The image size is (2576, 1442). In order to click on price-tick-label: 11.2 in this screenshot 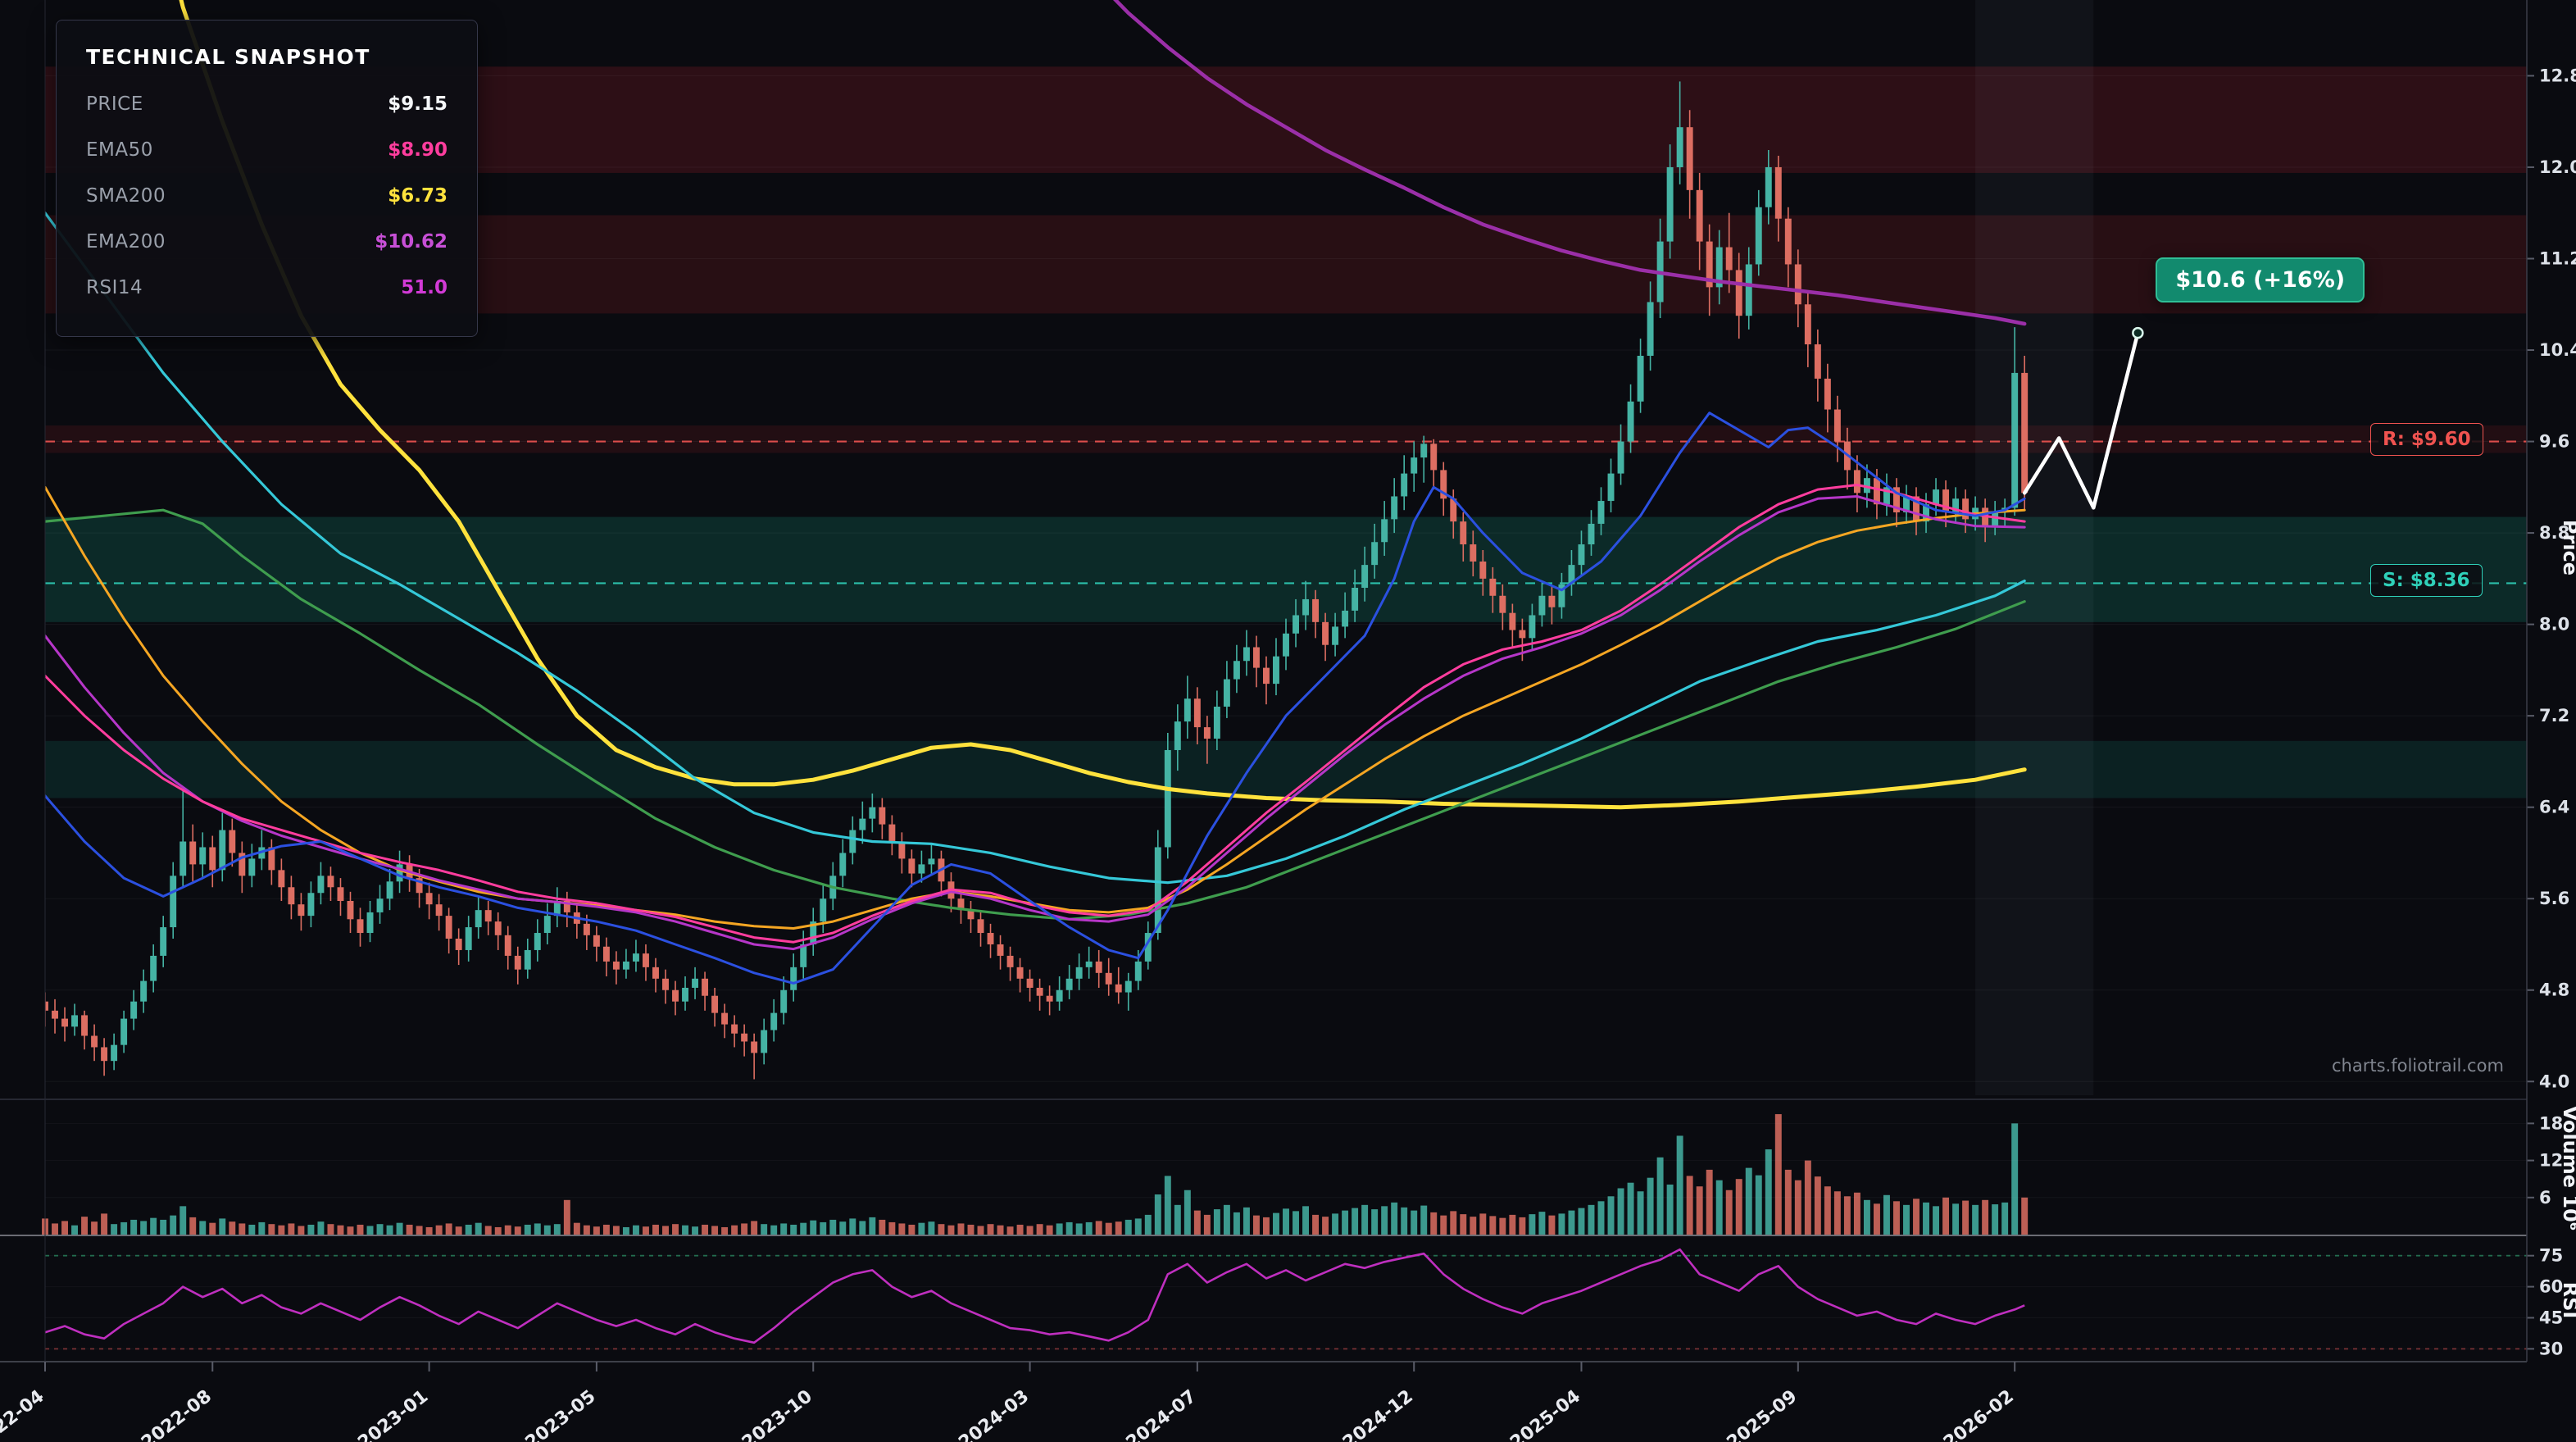, I will do `click(2557, 258)`.